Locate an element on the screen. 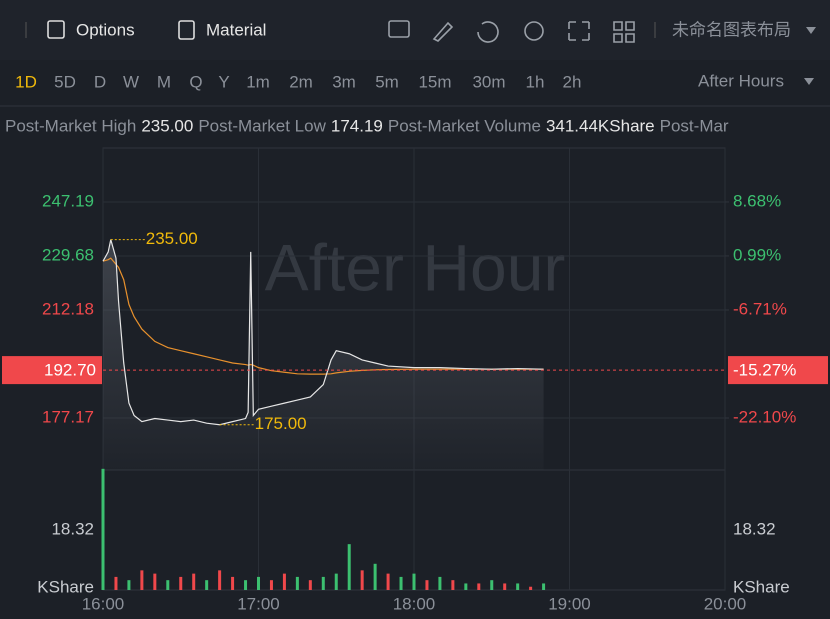  material-icon is located at coordinates (186, 30).